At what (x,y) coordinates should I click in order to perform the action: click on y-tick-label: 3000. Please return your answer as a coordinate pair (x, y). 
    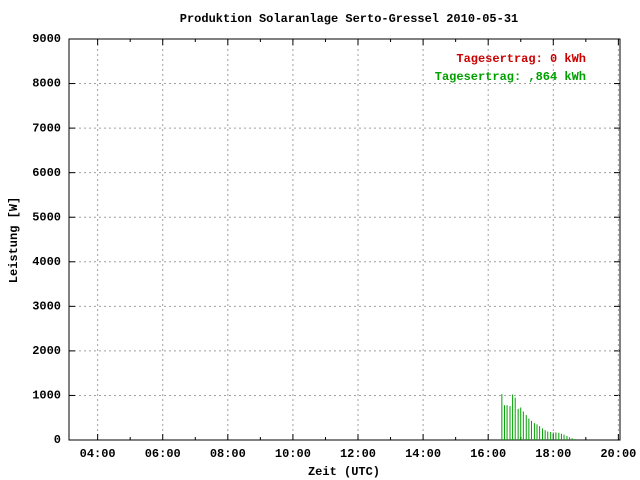
    Looking at the image, I should click on (46, 307).